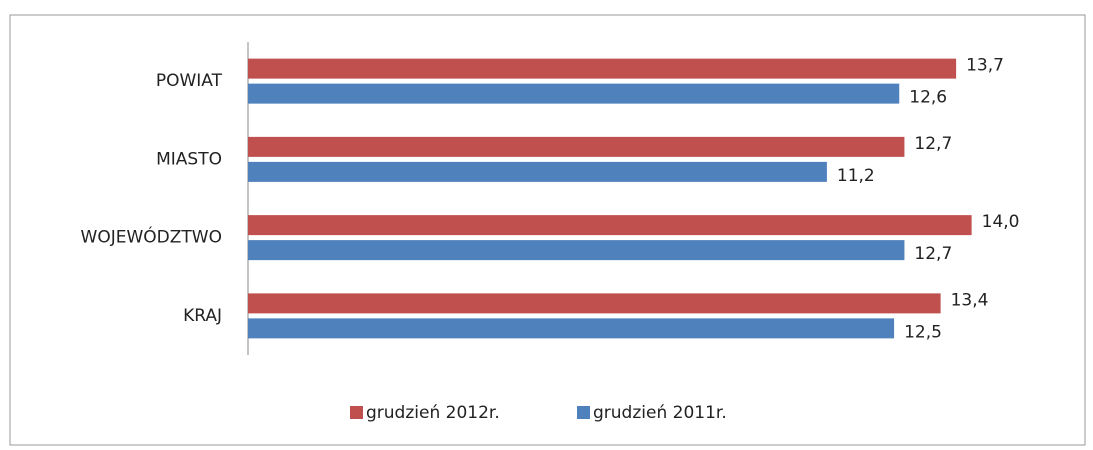 The height and width of the screenshot is (450, 1093). What do you see at coordinates (970, 300) in the screenshot?
I see `value-label: 13,4` at bounding box center [970, 300].